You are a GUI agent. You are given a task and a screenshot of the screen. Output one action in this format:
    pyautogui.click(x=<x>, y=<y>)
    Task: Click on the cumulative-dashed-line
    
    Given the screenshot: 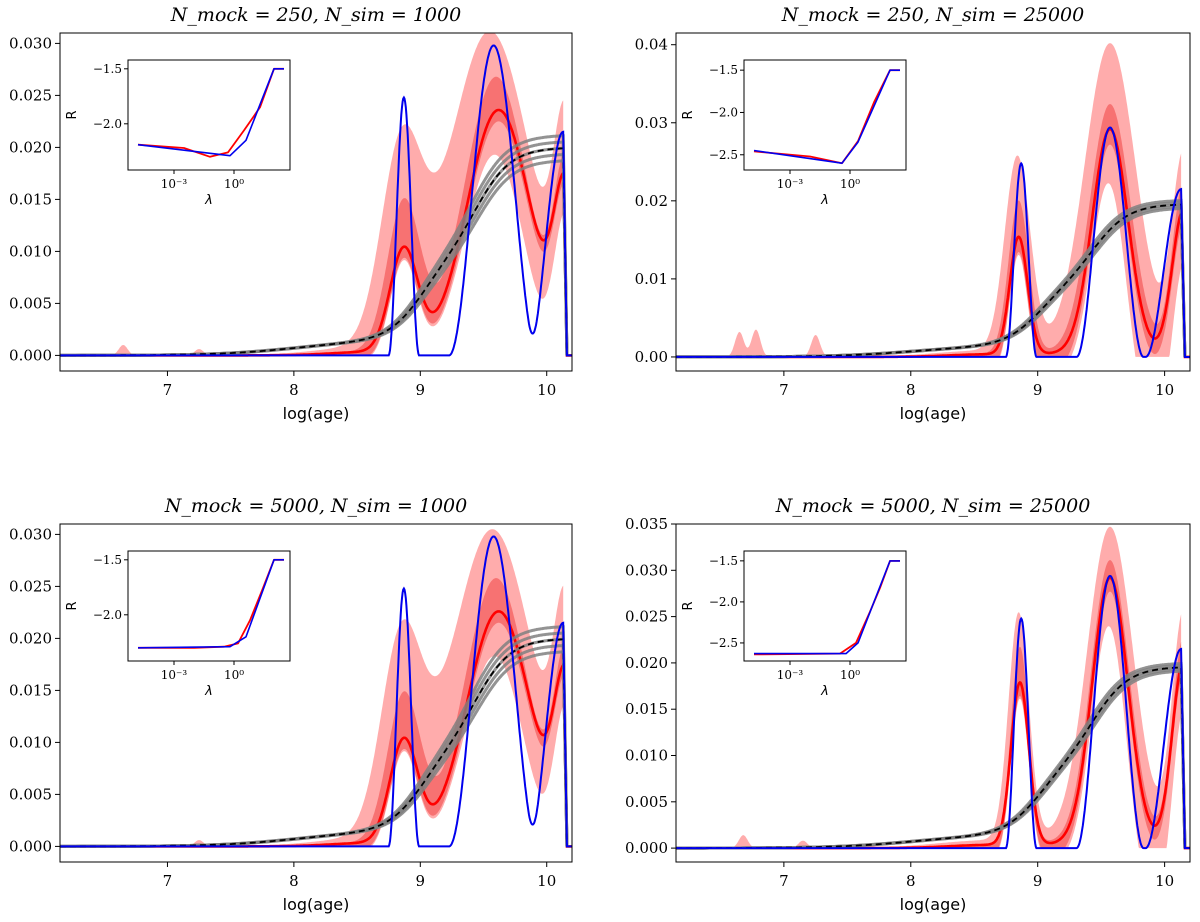 What is the action you would take?
    pyautogui.click(x=933, y=758)
    